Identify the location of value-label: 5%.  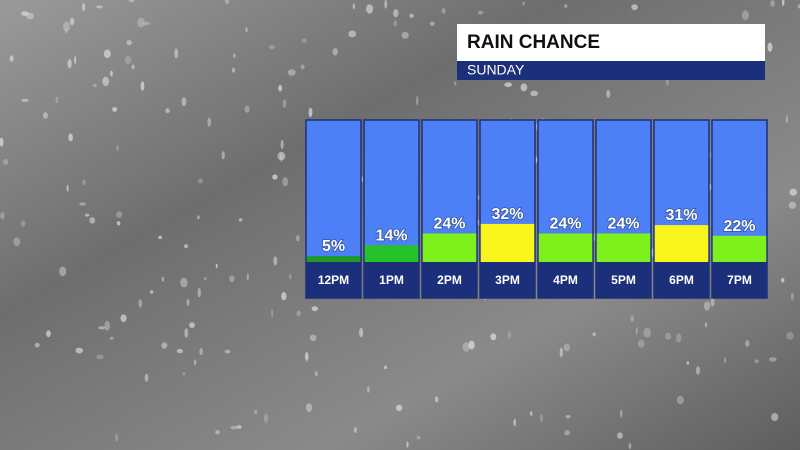
(333, 246).